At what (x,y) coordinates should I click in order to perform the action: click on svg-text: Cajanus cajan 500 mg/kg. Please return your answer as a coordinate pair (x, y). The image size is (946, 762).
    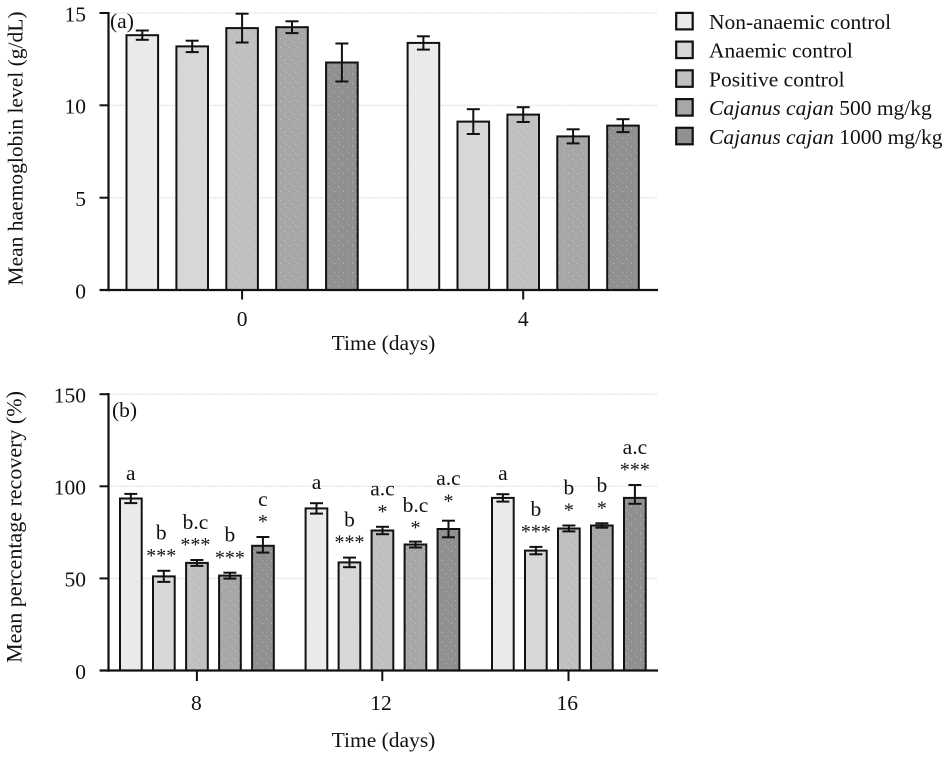
    Looking at the image, I should click on (820, 108).